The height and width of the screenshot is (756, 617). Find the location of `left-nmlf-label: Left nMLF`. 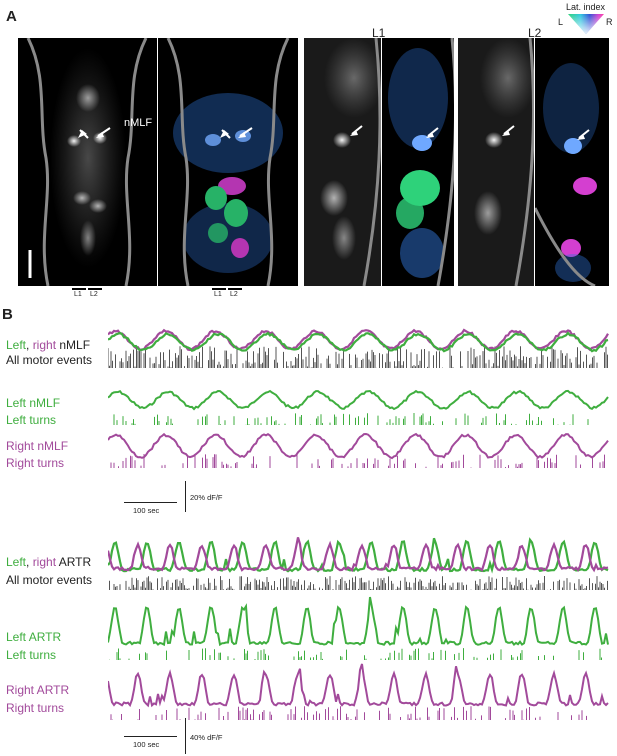

left-nmlf-label: Left nMLF is located at coordinates (33, 403).